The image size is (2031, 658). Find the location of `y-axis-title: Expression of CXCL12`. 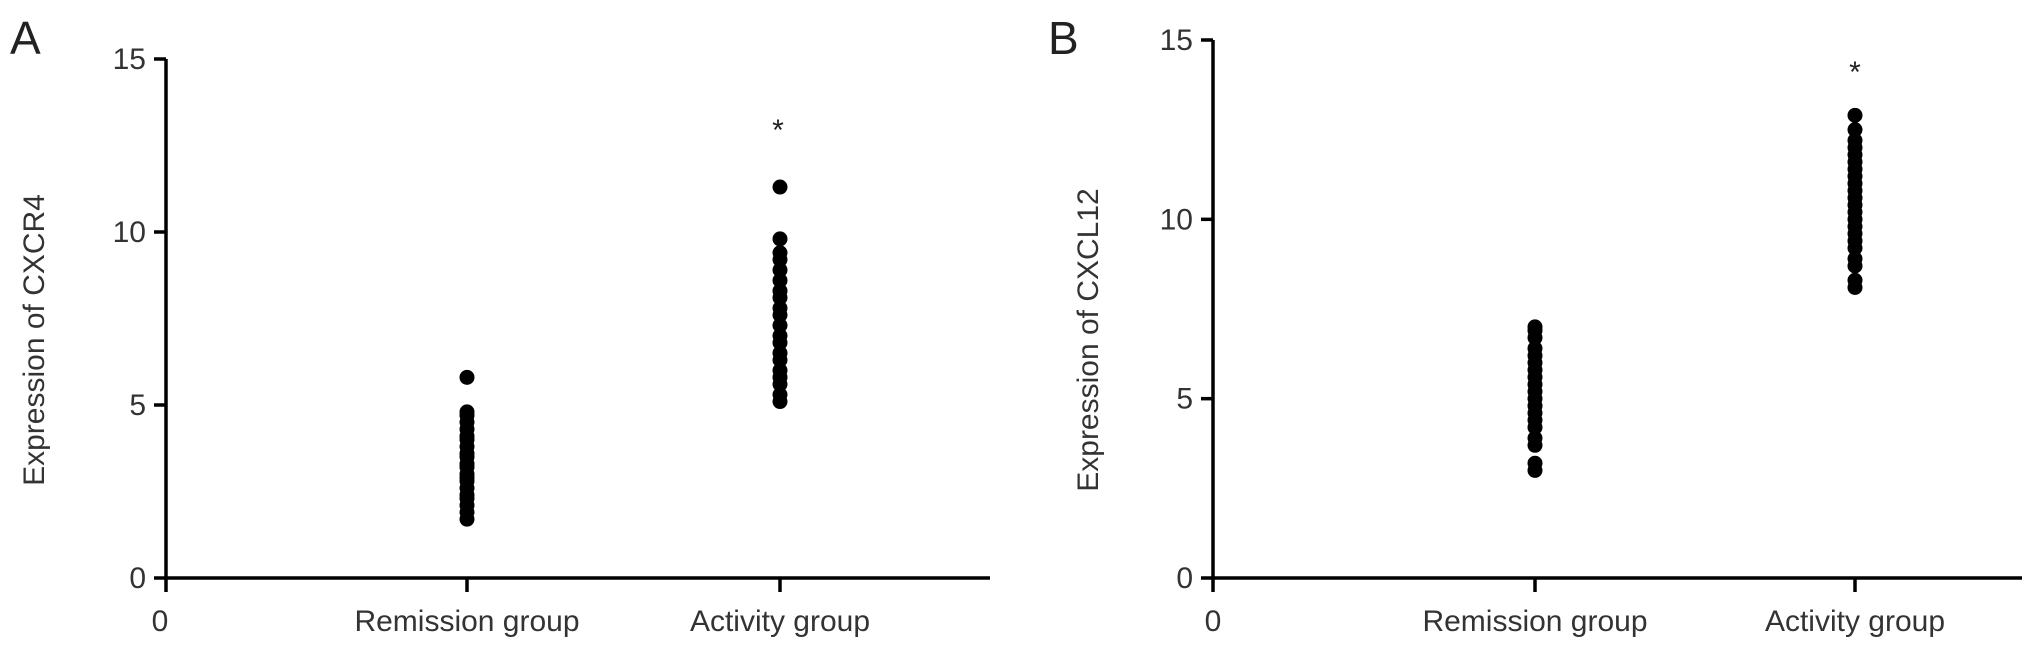

y-axis-title: Expression of CXCL12 is located at coordinates (1088, 340).